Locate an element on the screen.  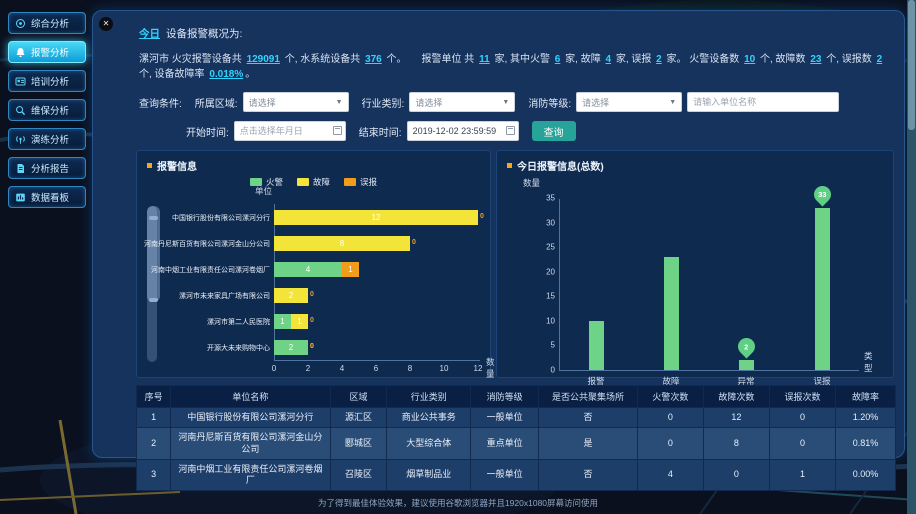
table-cell: 郾城区 is located at coordinates (358, 443).